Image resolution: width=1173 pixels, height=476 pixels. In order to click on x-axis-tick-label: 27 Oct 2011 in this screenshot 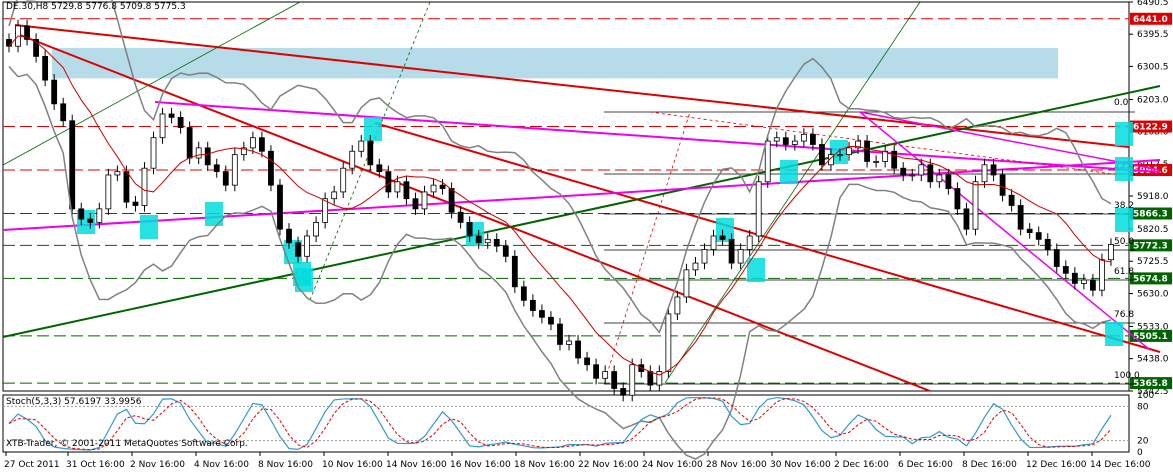, I will do `click(32, 465)`.